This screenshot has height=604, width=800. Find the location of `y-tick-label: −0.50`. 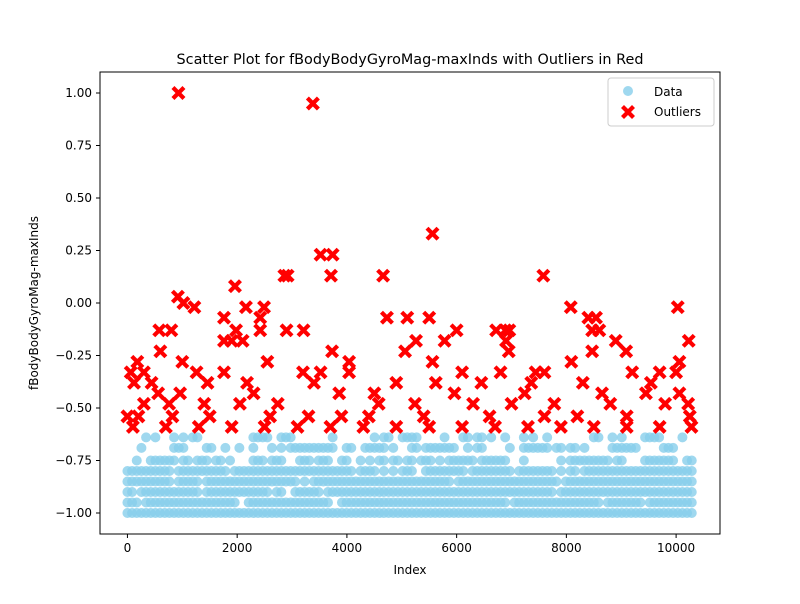

y-tick-label: −0.50 is located at coordinates (73, 408).